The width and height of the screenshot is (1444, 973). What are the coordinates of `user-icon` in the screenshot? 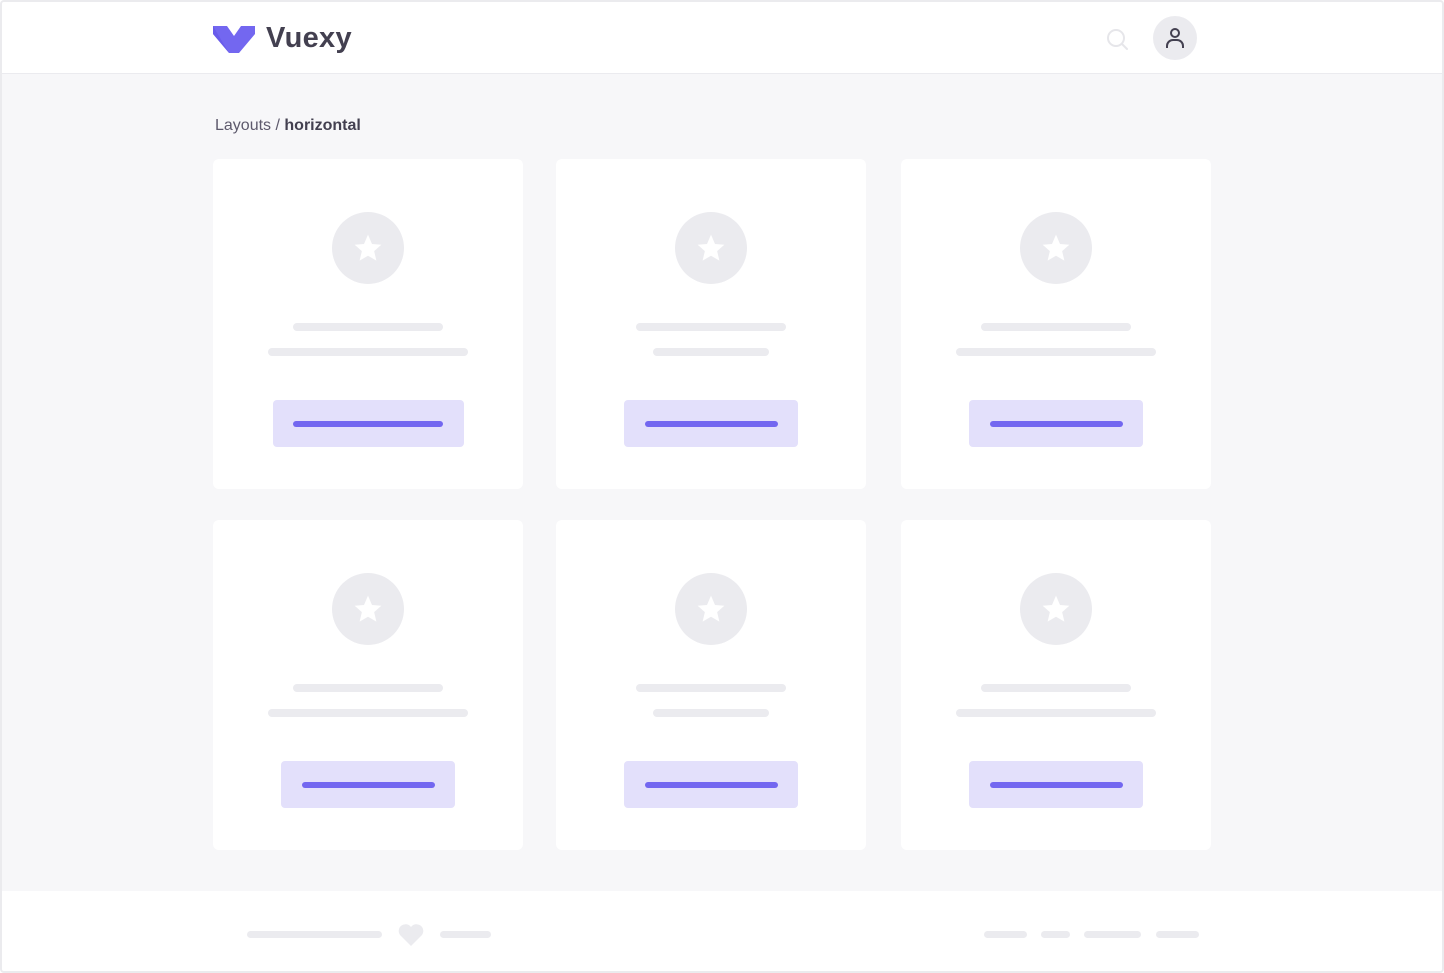 It's located at (1175, 38).